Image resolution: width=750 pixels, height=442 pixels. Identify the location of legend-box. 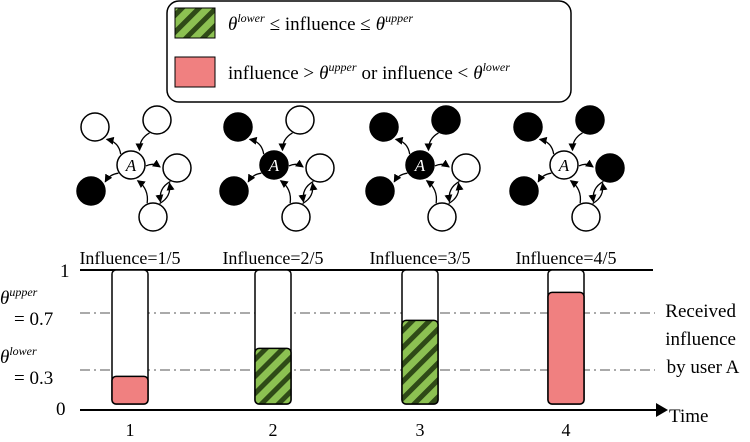
(369, 51).